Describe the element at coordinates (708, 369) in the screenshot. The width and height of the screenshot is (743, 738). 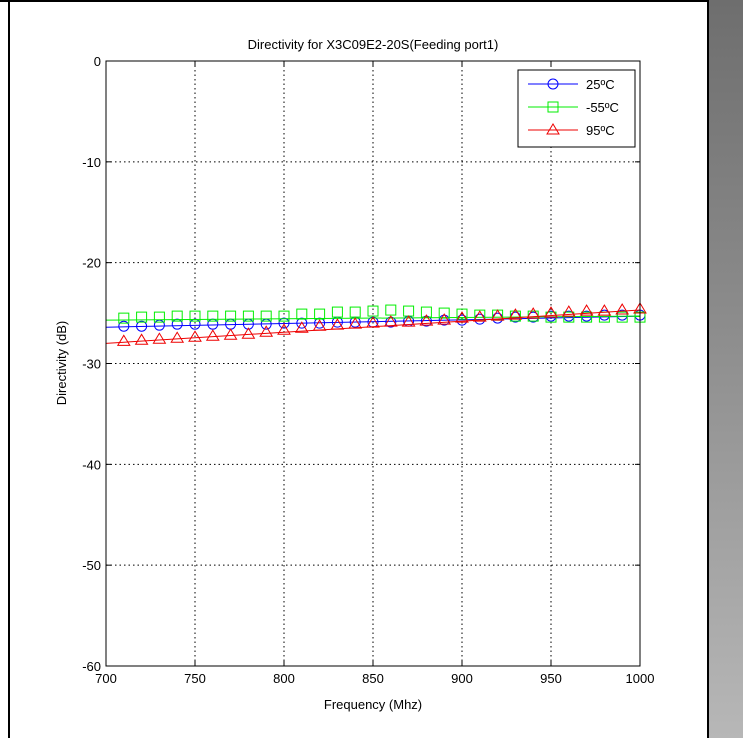
I see `frame-right-border` at that location.